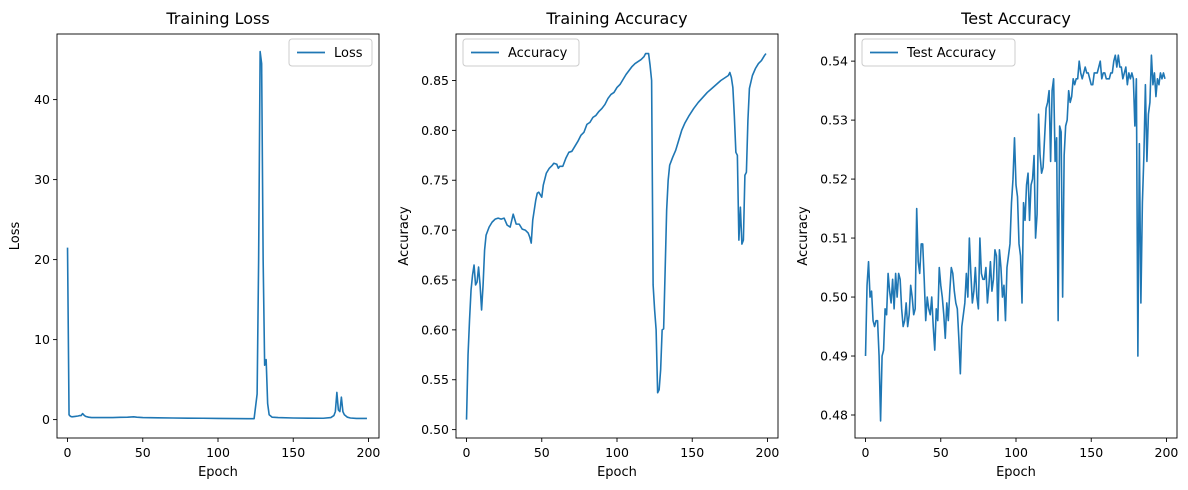 The height and width of the screenshot is (490, 1188). What do you see at coordinates (616, 18) in the screenshot?
I see `chart-title: Training Accuracy` at bounding box center [616, 18].